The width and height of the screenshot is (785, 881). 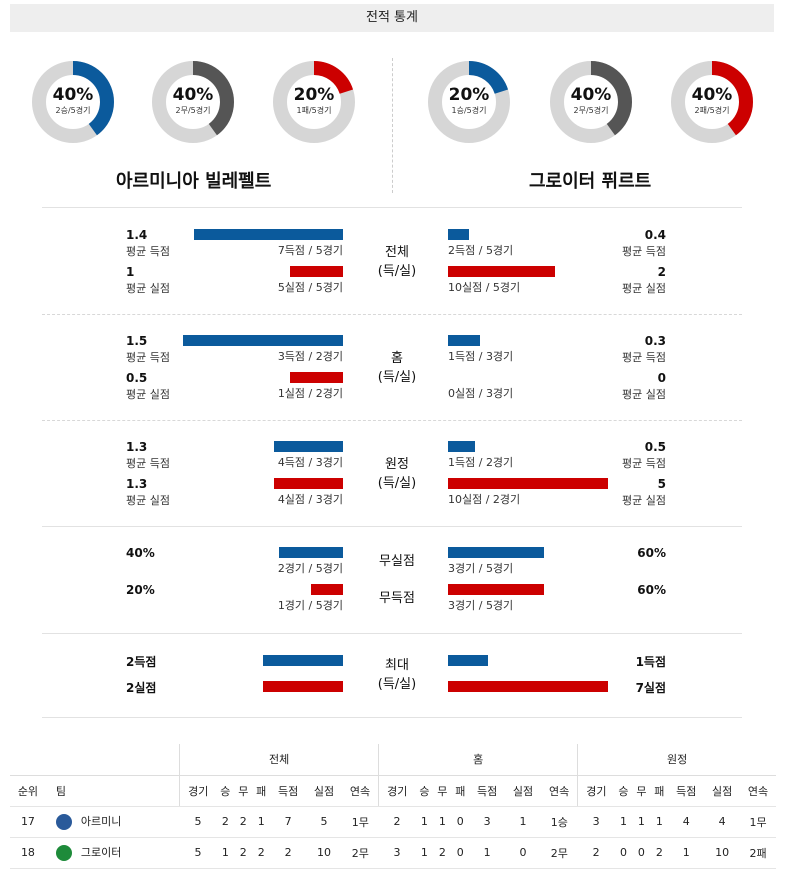 I want to click on team-name: 그로이터, so click(x=101, y=852).